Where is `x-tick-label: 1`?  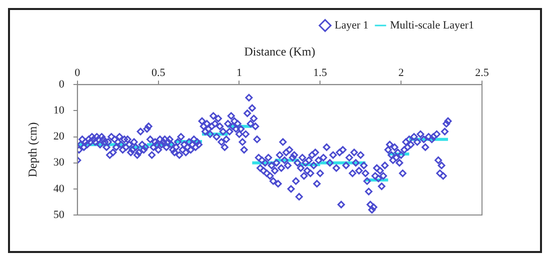 x-tick-label: 1 is located at coordinates (239, 72).